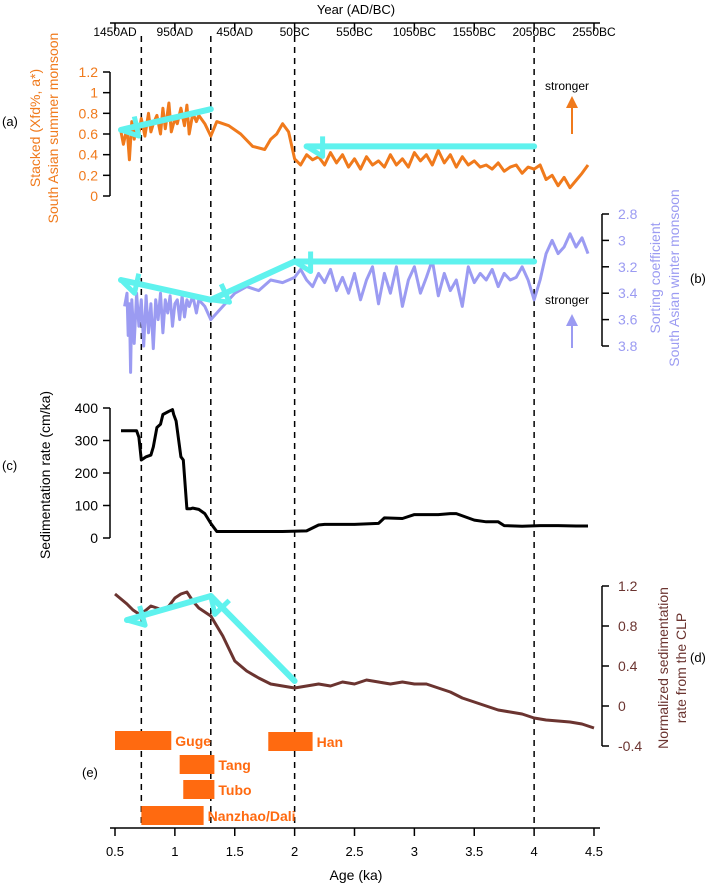  Describe the element at coordinates (90, 772) in the screenshot. I see `panel-e-label: (e)` at that location.